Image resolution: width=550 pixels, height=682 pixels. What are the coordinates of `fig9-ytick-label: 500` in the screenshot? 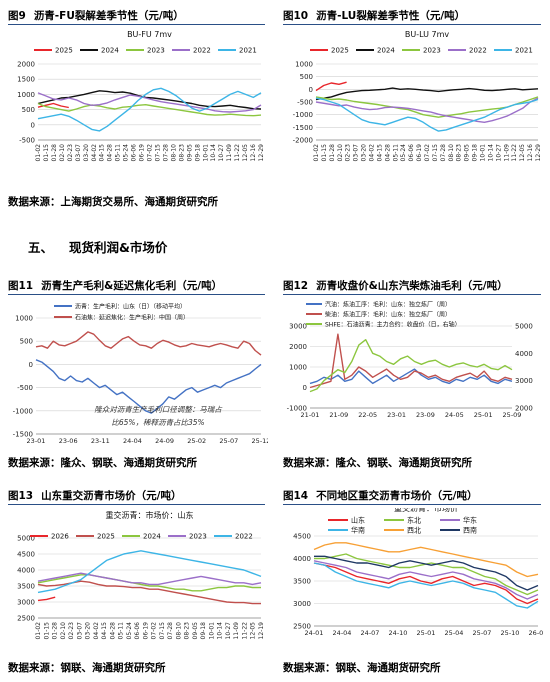 It's located at (28, 110).